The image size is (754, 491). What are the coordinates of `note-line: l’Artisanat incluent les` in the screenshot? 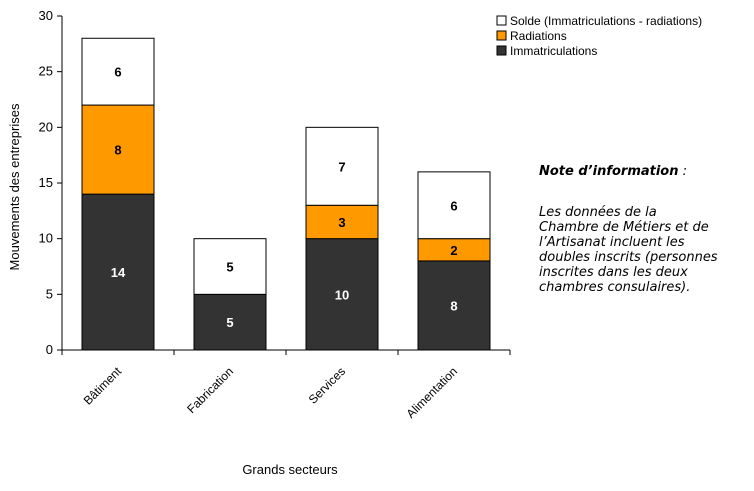 It's located at (612, 242).